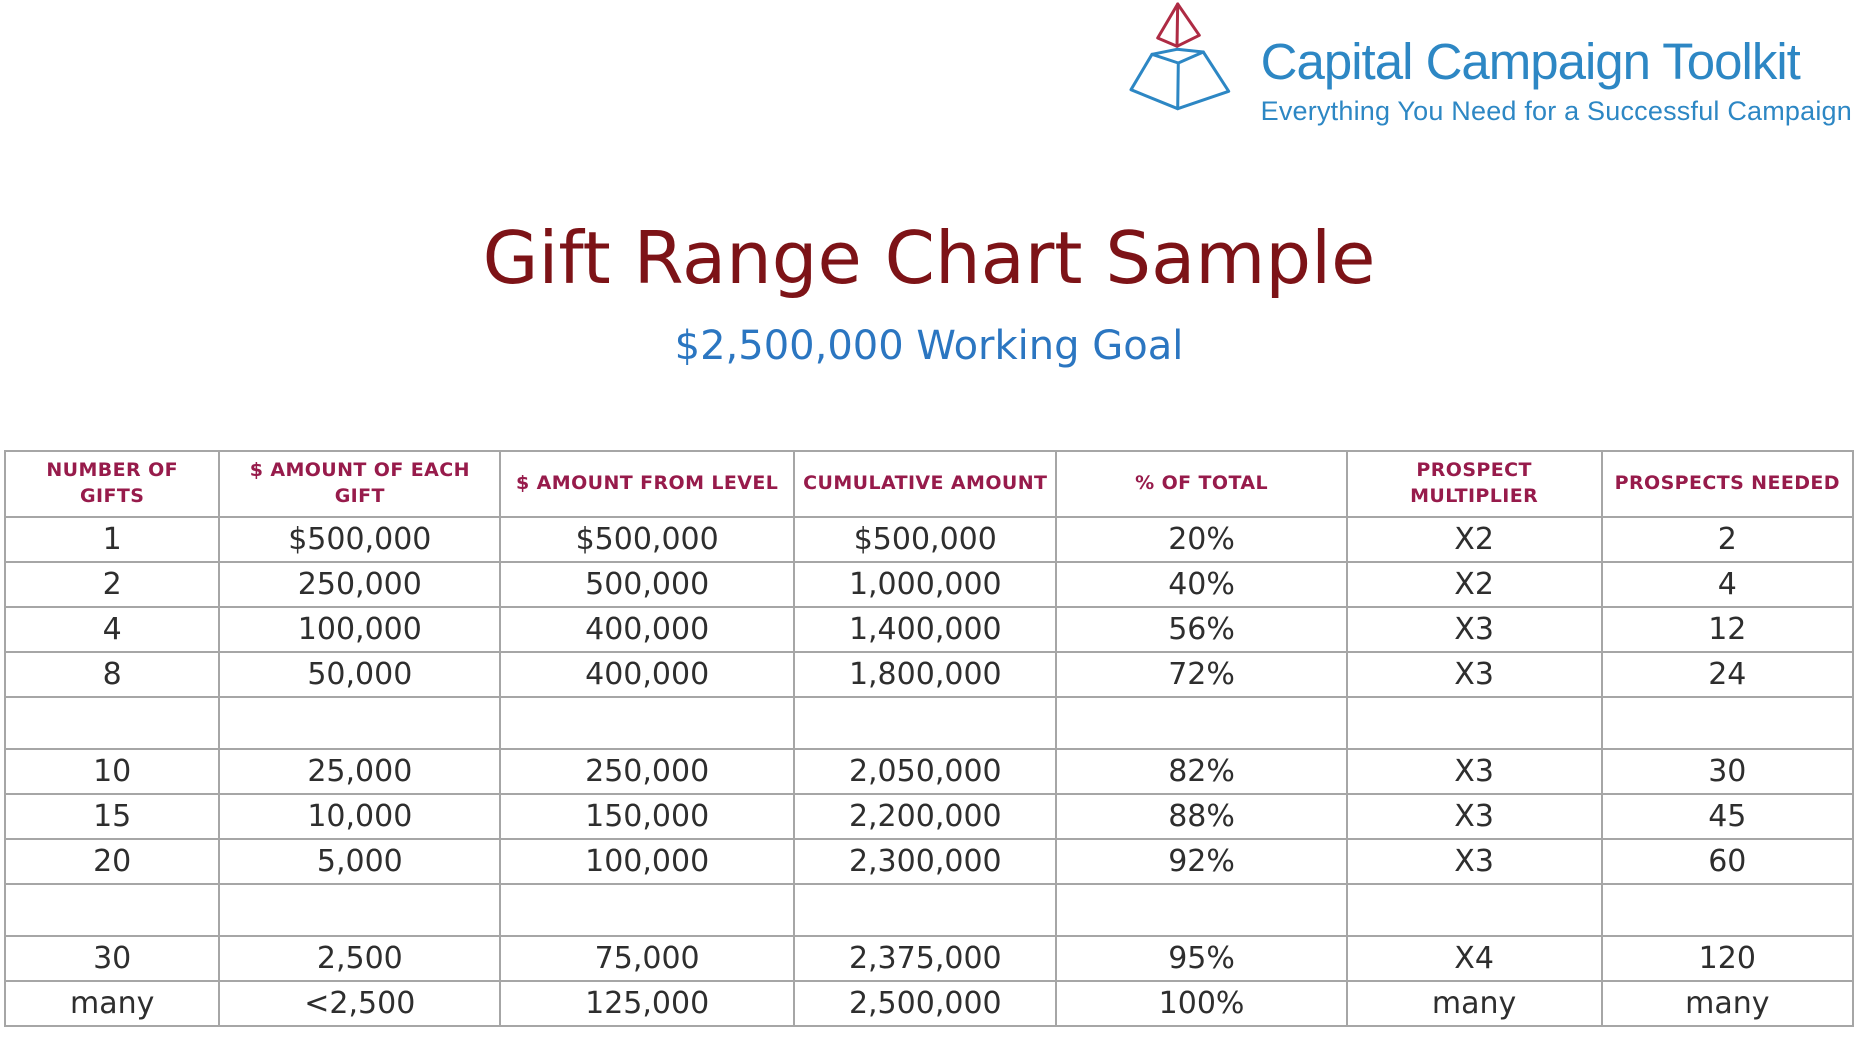 This screenshot has height=1053, width=1858. What do you see at coordinates (112, 674) in the screenshot?
I see `table-cell: 8` at bounding box center [112, 674].